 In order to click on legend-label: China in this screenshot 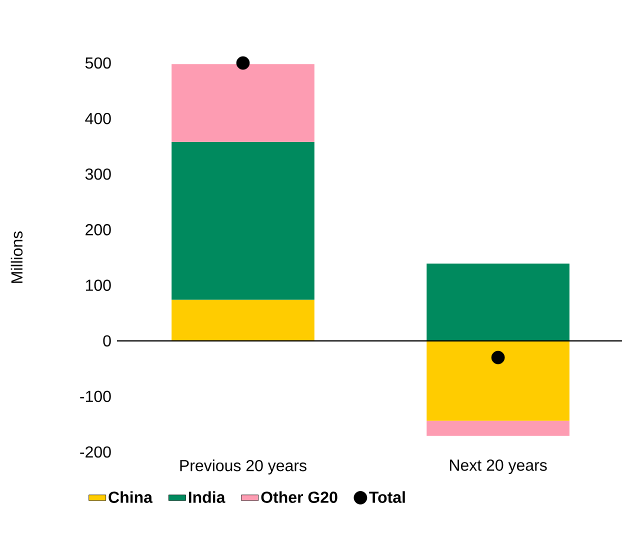, I will do `click(130, 497)`.